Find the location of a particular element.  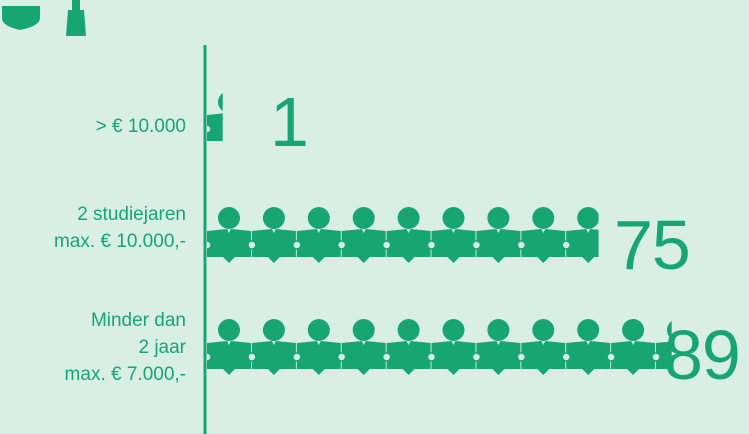

value-label: 89 is located at coordinates (702, 355).